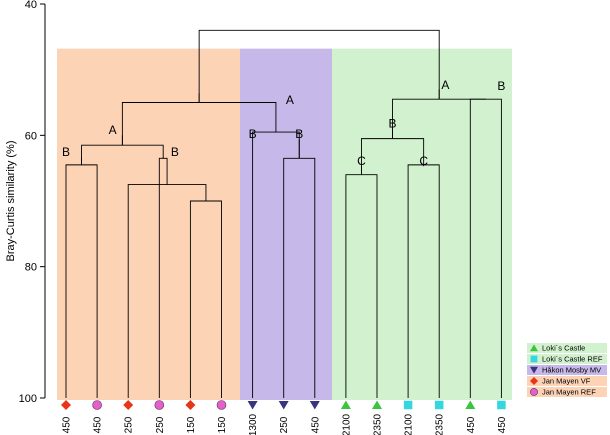  What do you see at coordinates (31, 136) in the screenshot?
I see `y-tick-label: 60` at bounding box center [31, 136].